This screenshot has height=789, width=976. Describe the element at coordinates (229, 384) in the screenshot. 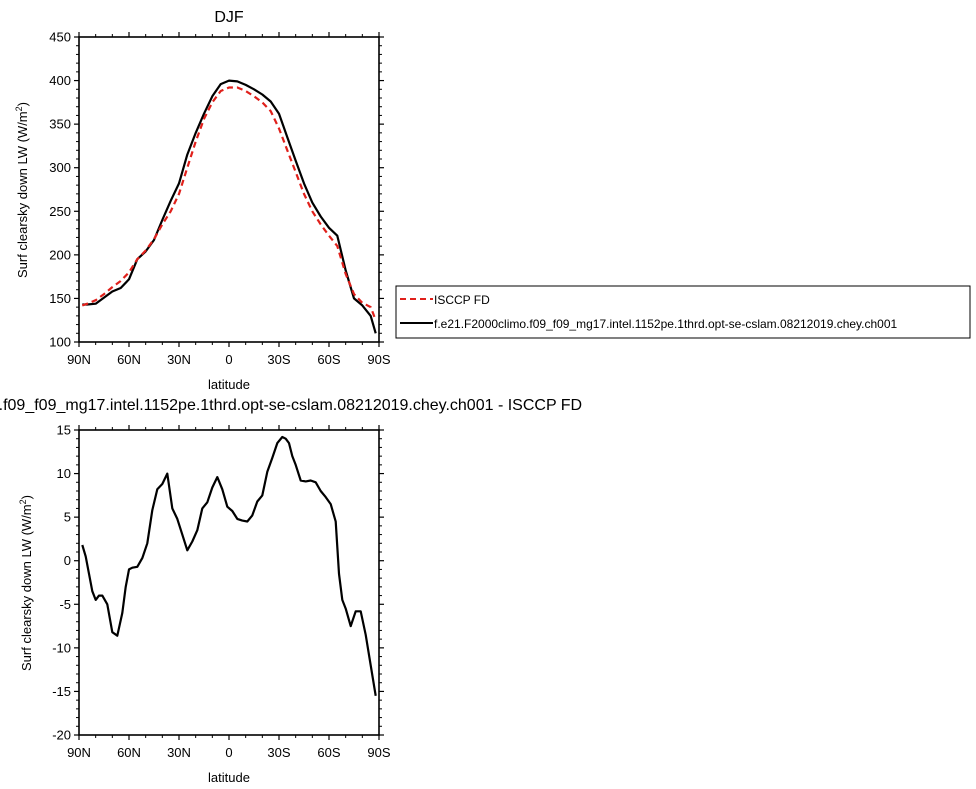

I see `top-x-axis-label: latitude` at that location.